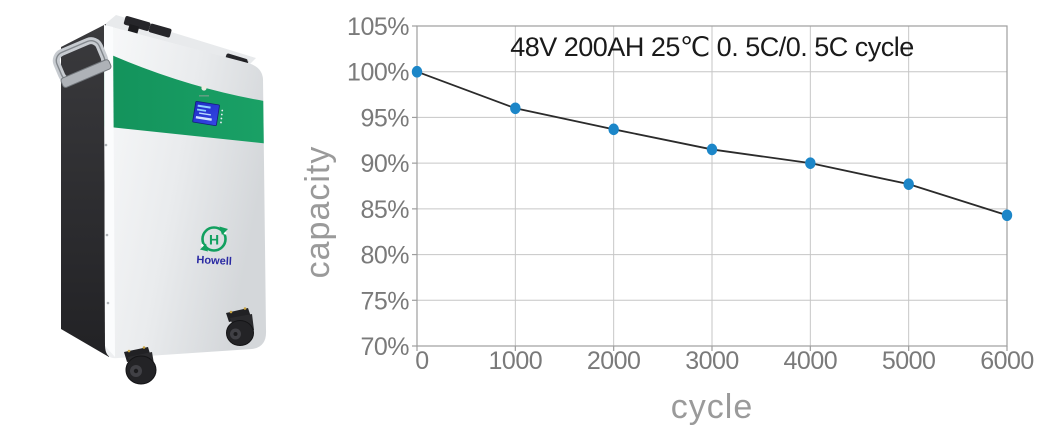 The image size is (1045, 444). I want to click on side-handle-icon, so click(82, 62).